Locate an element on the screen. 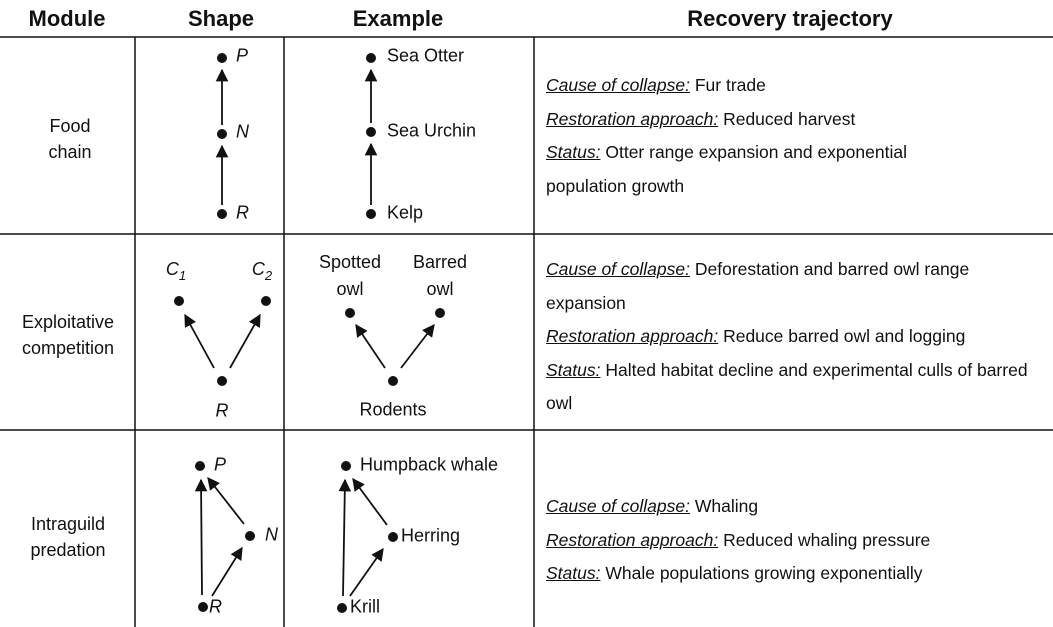  node-label: C1 is located at coordinates (176, 271).